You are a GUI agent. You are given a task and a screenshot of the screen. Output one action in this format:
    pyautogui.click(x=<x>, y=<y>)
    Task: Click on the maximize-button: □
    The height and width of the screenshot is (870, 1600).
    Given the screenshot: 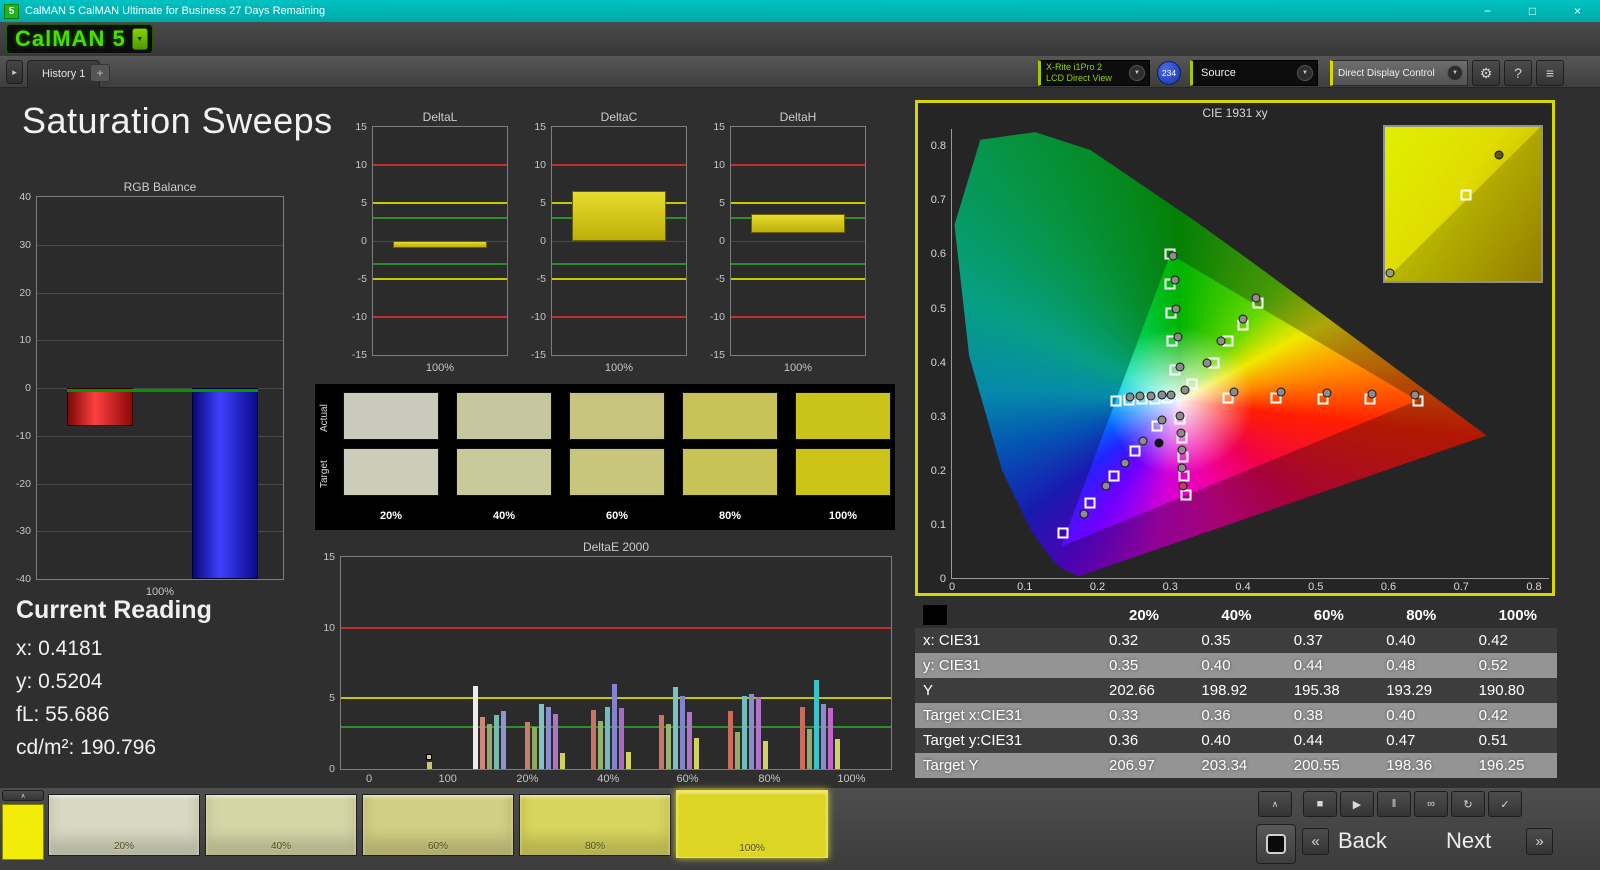 What is the action you would take?
    pyautogui.click(x=1532, y=11)
    